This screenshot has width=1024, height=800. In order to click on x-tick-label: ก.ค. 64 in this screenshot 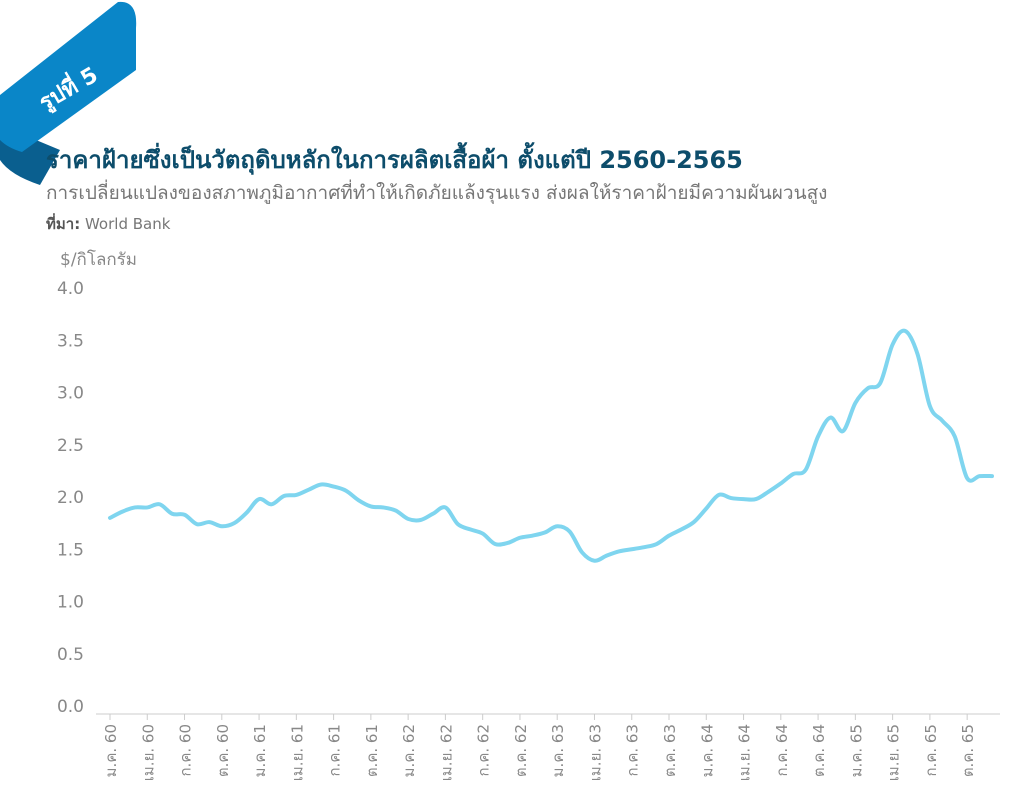, I will do `click(782, 750)`.